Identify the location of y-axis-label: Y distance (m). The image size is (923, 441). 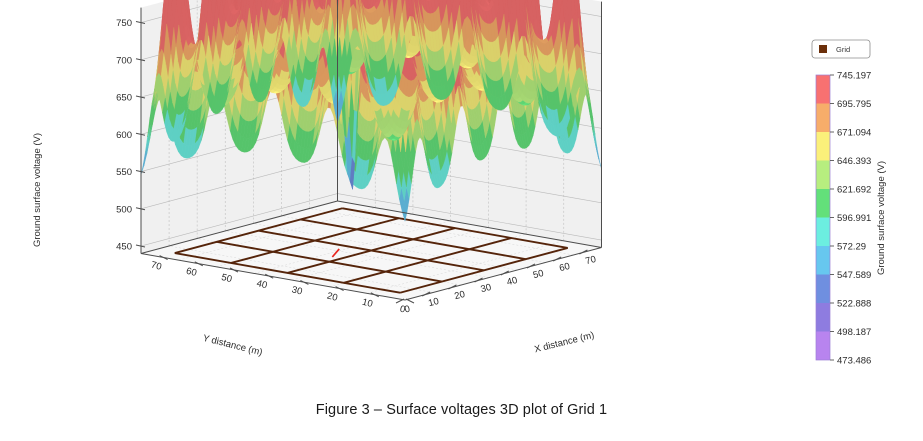
(233, 345).